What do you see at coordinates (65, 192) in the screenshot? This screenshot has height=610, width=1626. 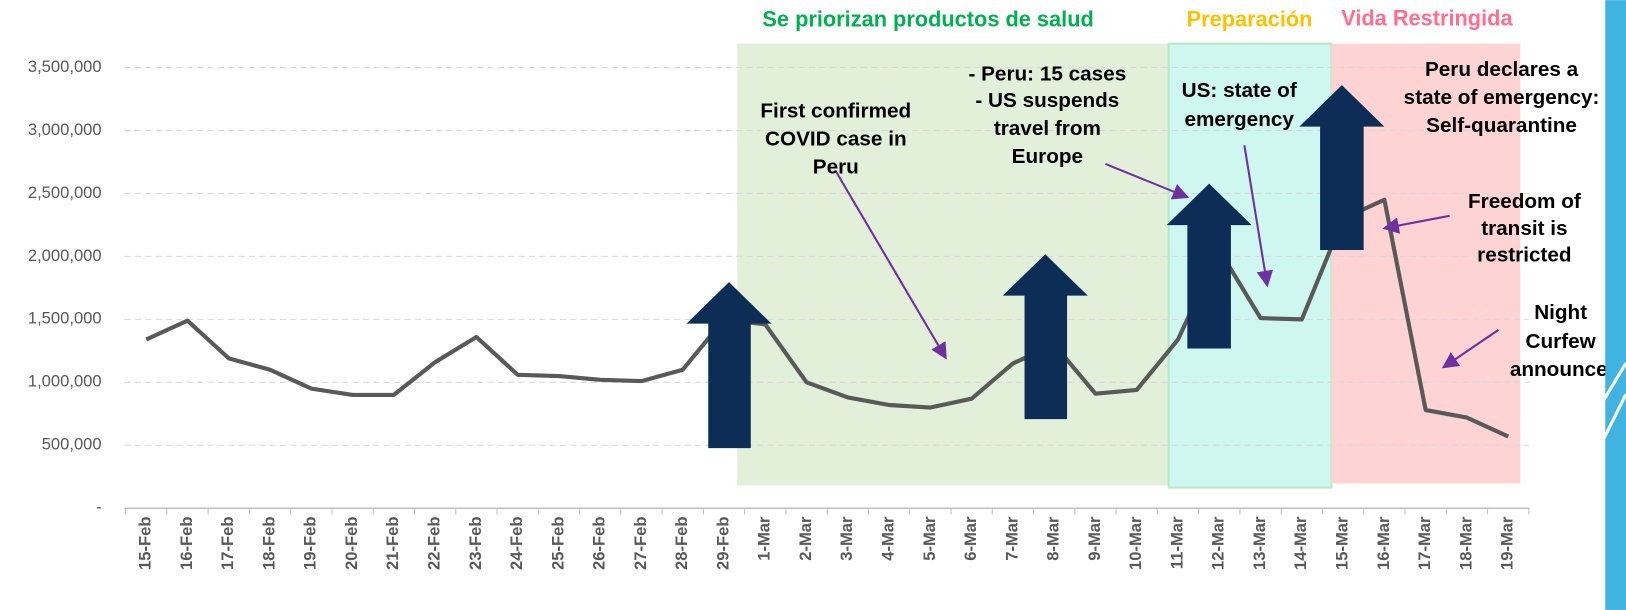 I see `y-tick-label: 2,500,000` at bounding box center [65, 192].